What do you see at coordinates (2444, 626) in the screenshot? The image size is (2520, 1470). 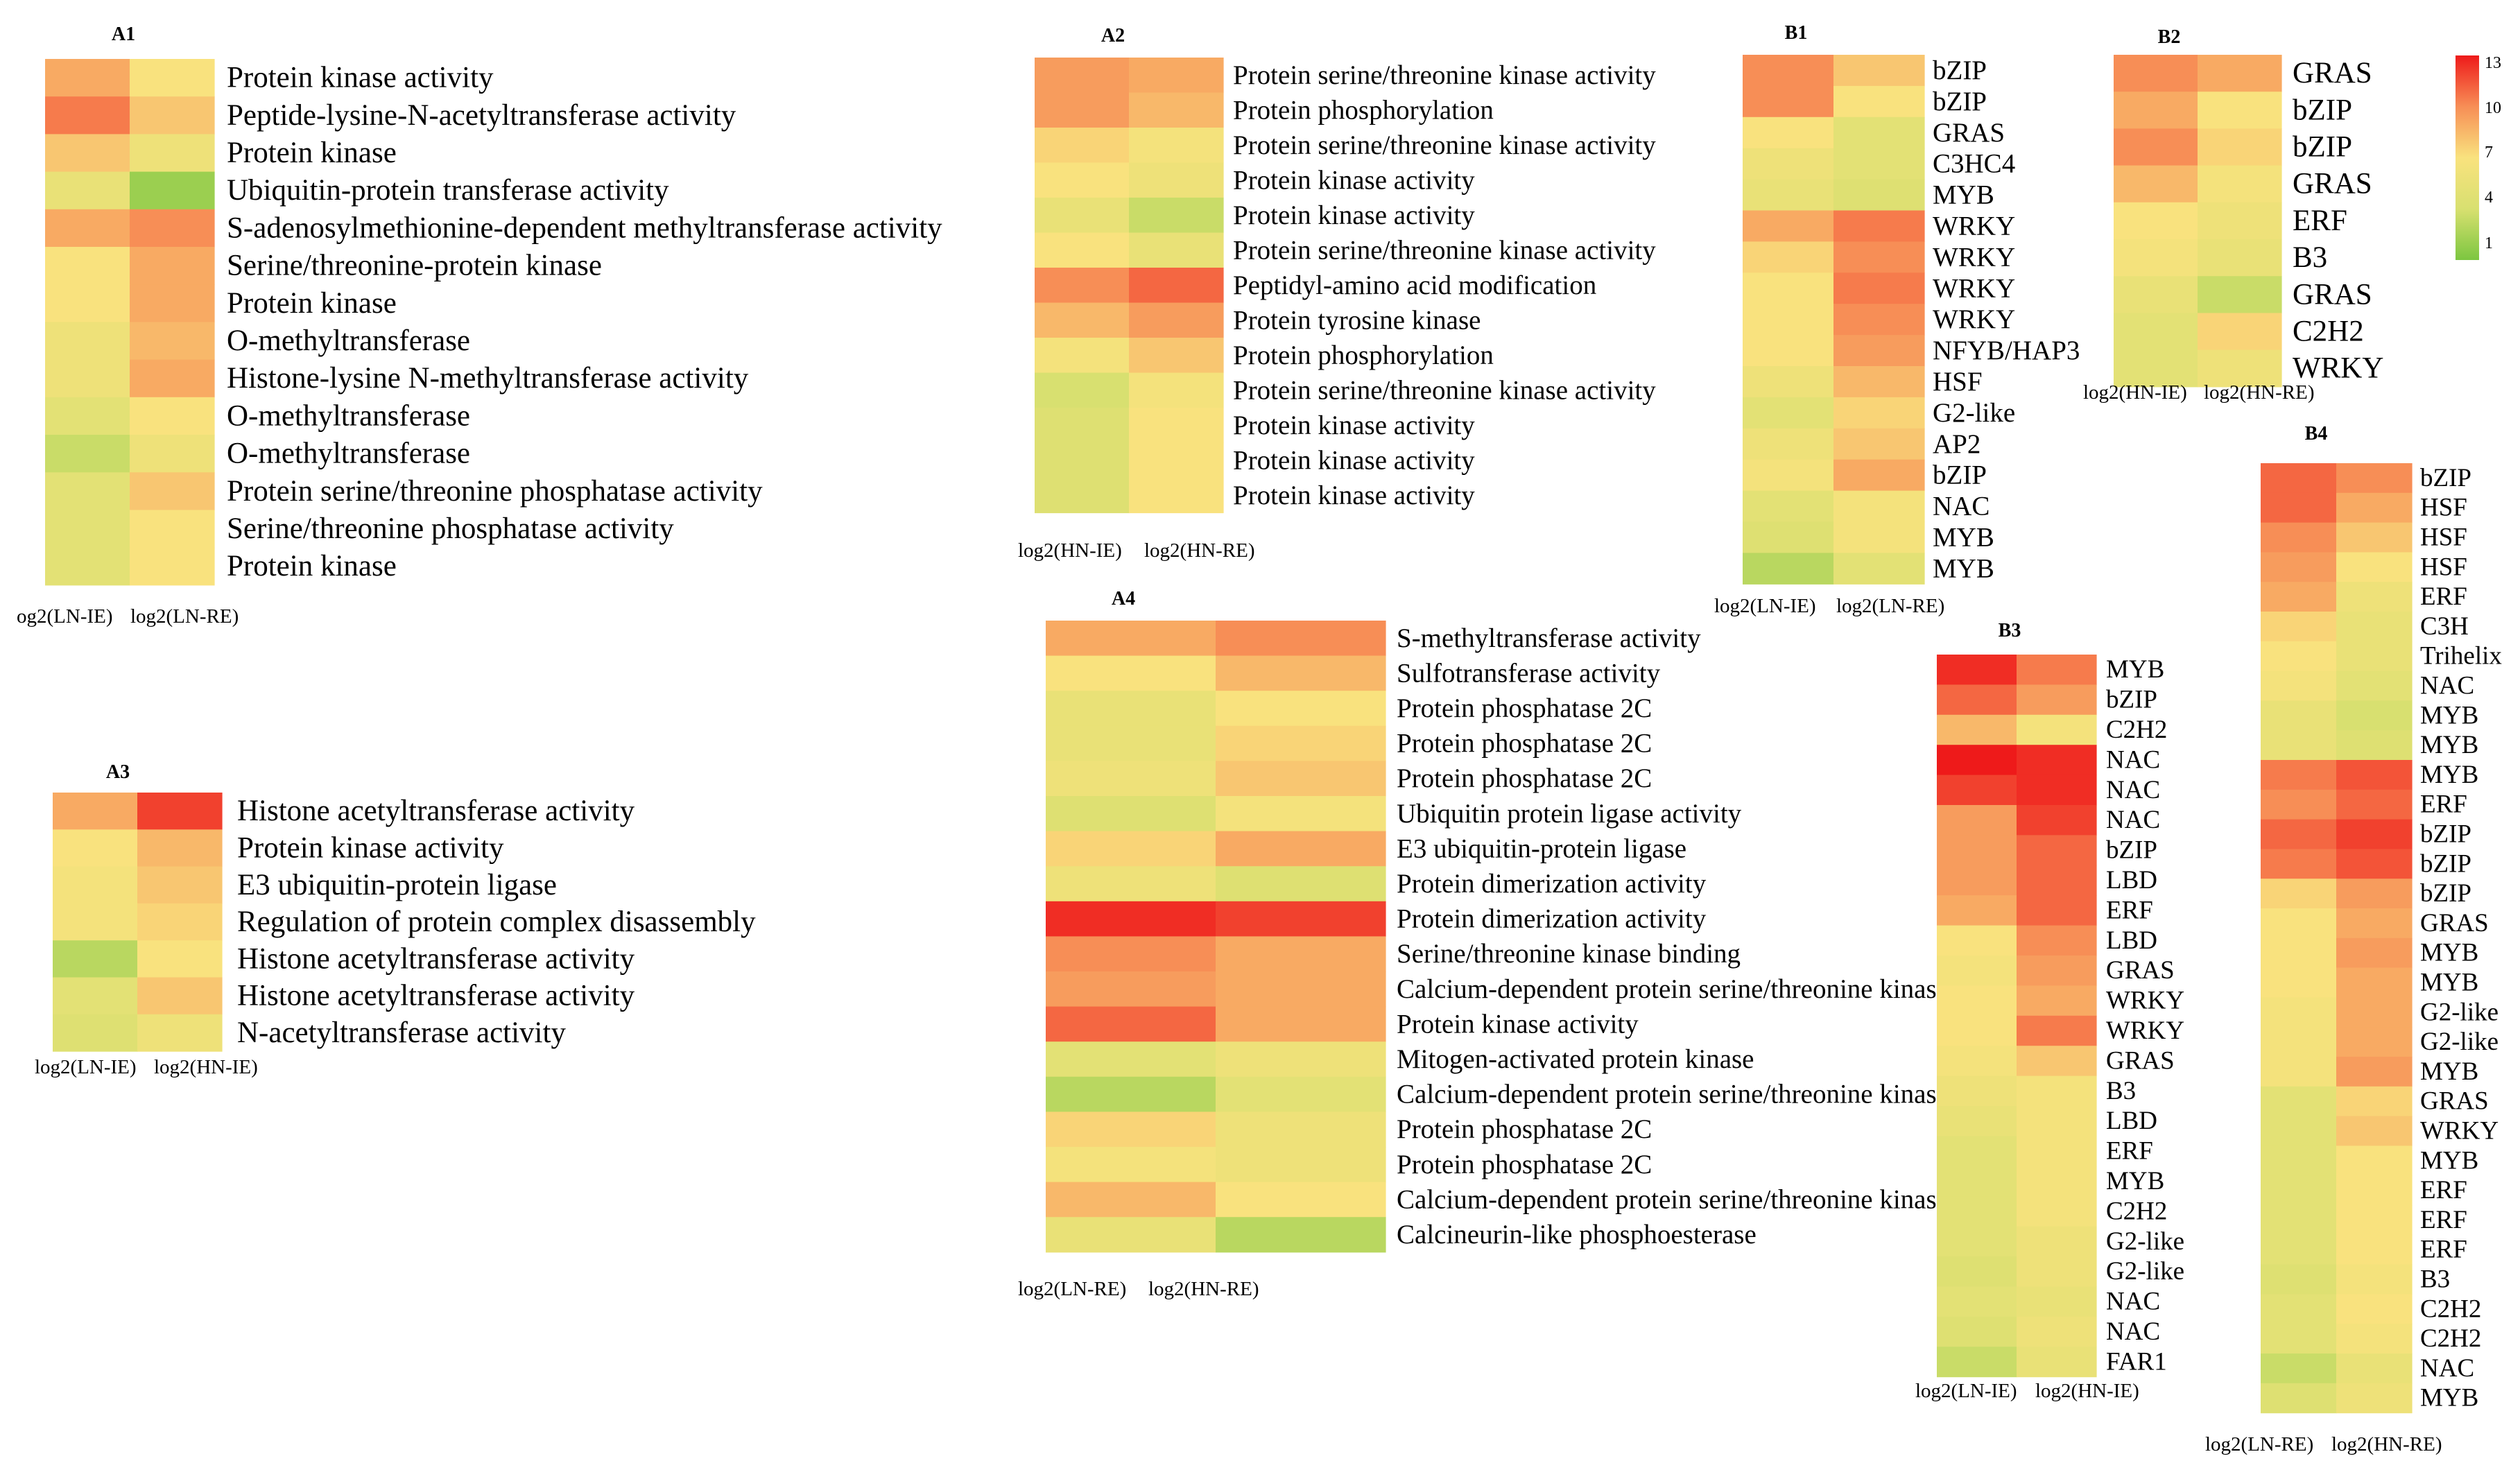 I see `row-label: C3H` at bounding box center [2444, 626].